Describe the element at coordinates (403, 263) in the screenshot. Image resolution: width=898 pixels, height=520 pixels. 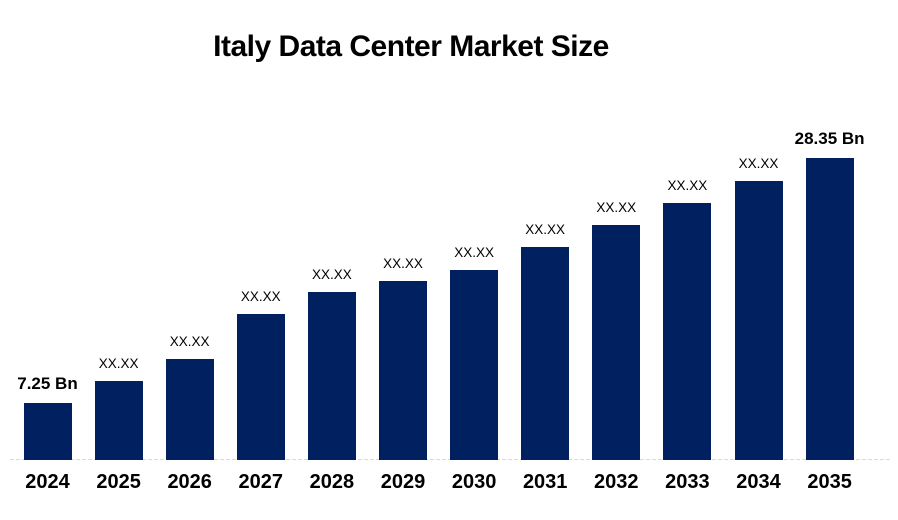
I see `bar-value-label-2029: XX.XX` at that location.